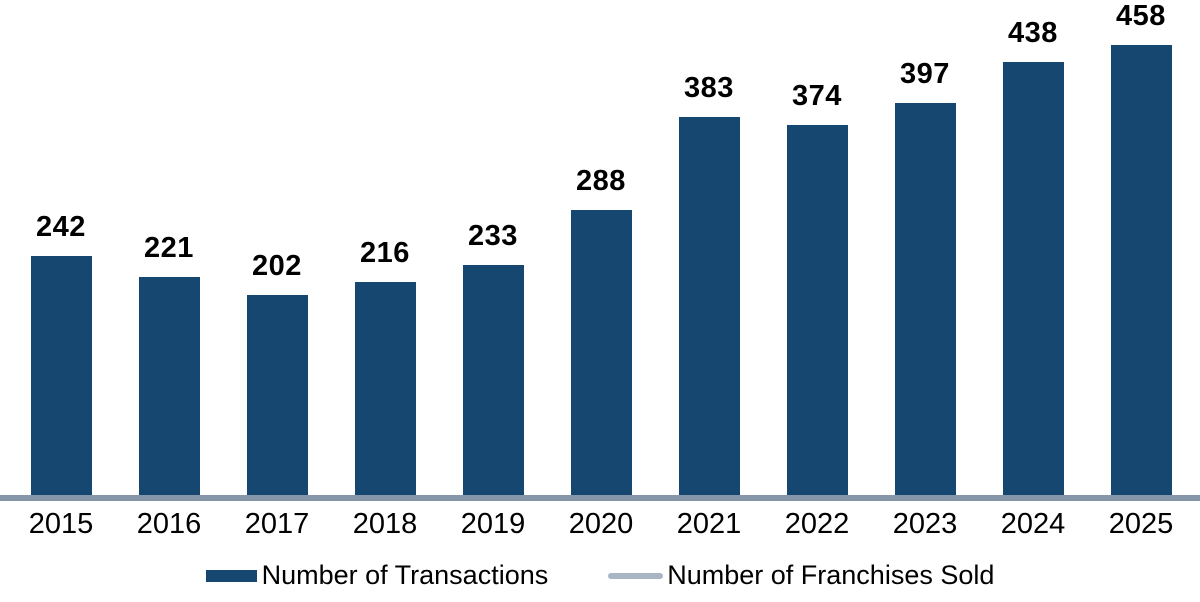 The height and width of the screenshot is (602, 1200). What do you see at coordinates (277, 266) in the screenshot?
I see `bar-value-label: 202` at bounding box center [277, 266].